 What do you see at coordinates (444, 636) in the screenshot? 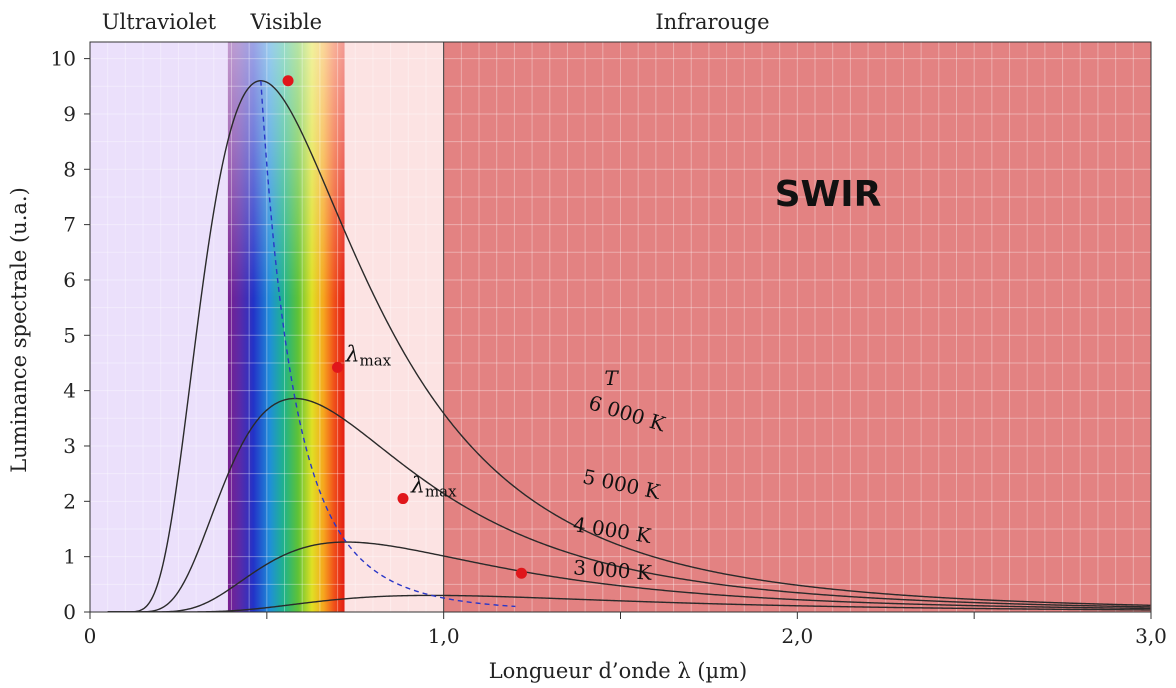
I see `x-tick-label: 1,0` at bounding box center [444, 636].